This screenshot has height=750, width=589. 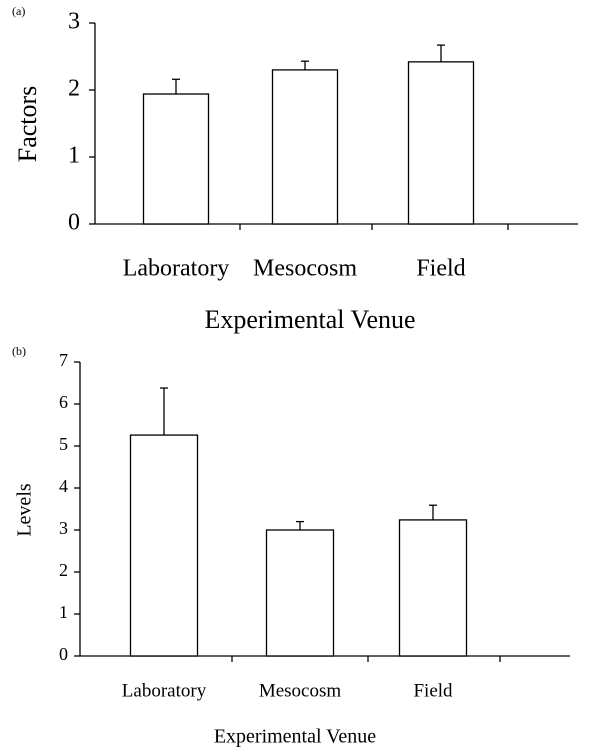 I want to click on y-tick-label: 5, so click(x=63, y=444).